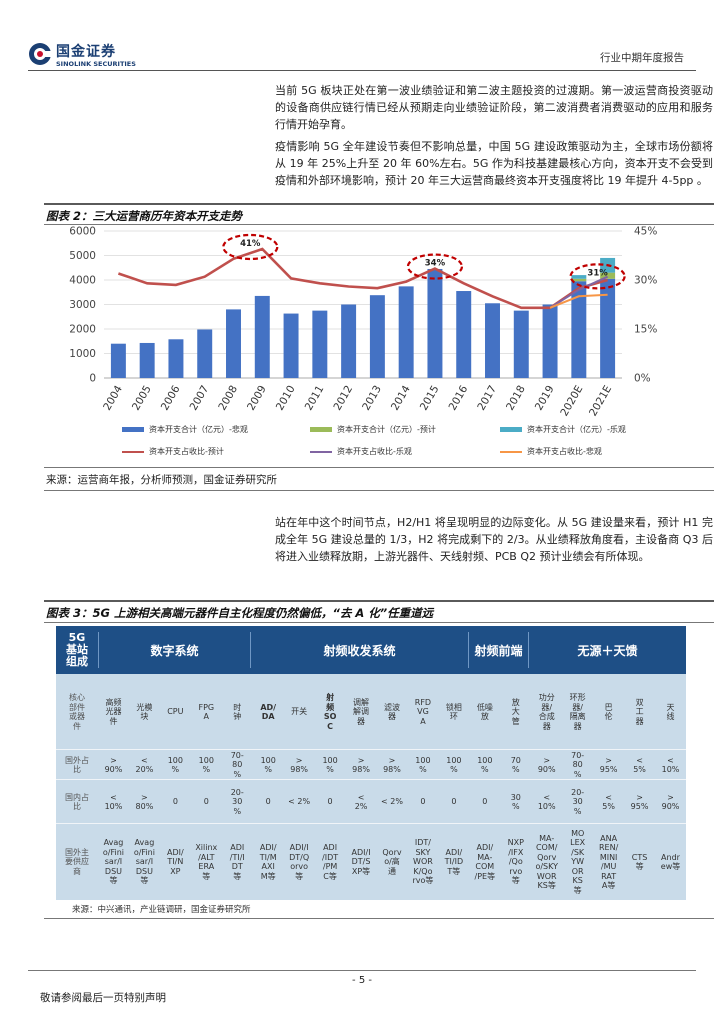 The image size is (724, 1024). What do you see at coordinates (198, 429) in the screenshot?
I see `legend-label: 资本开支合计（亿元）-悲观` at bounding box center [198, 429].